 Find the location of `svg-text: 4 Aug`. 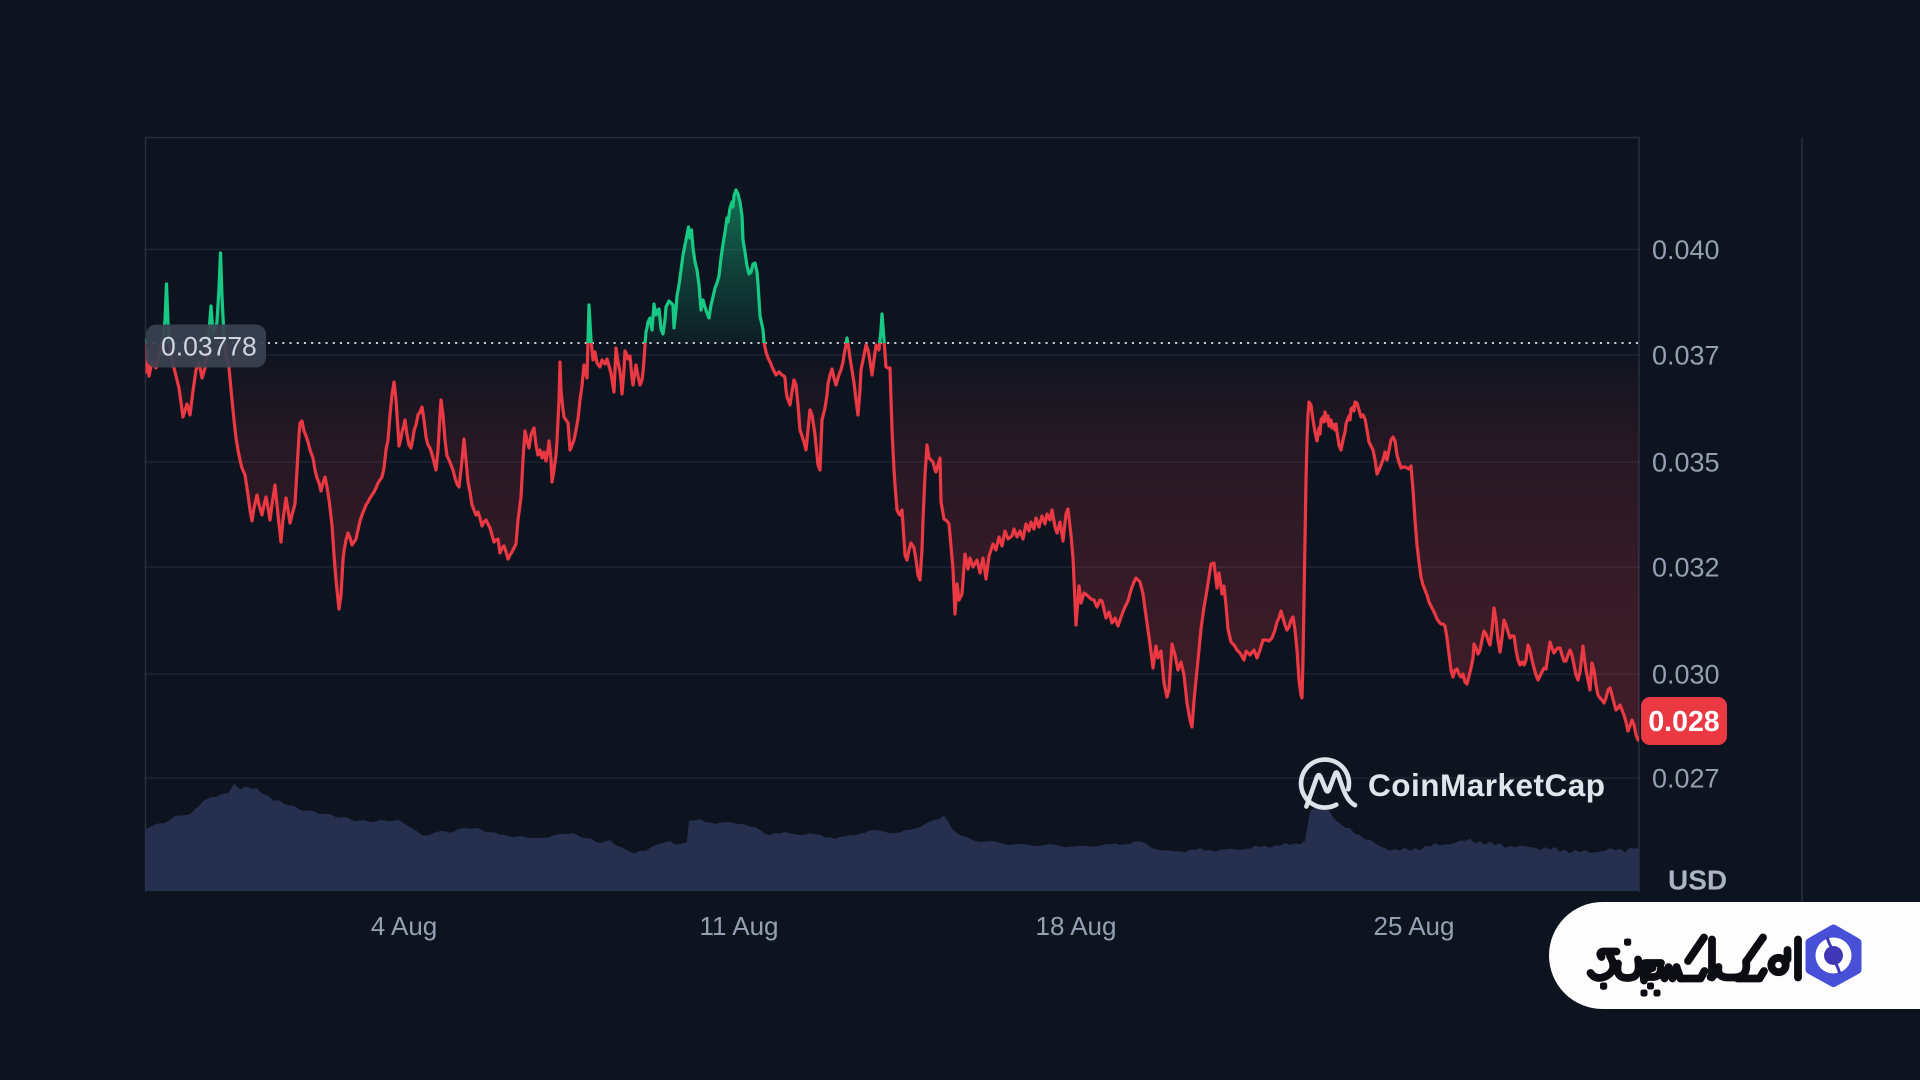

svg-text: 4 Aug is located at coordinates (404, 926).